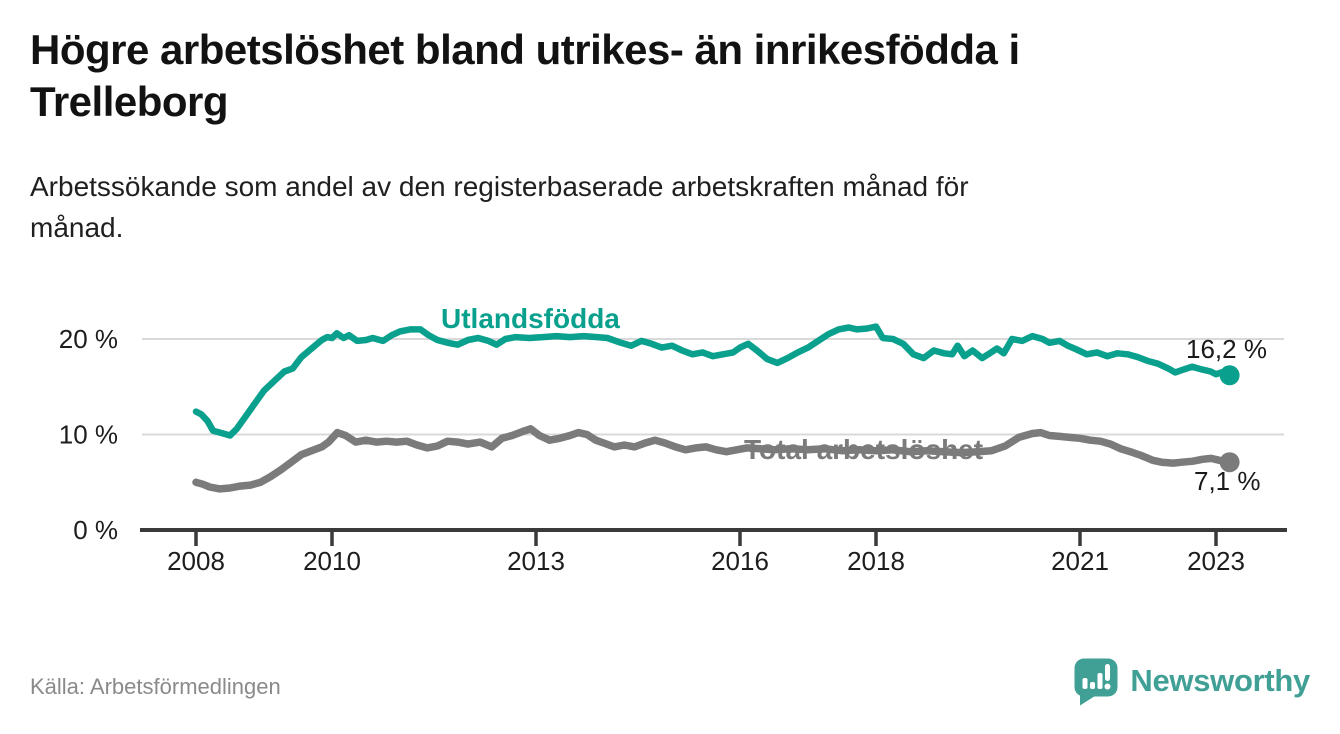 The height and width of the screenshot is (734, 1340). I want to click on series-label-total-arbetsloshet: Total arbetslöshet, so click(864, 449).